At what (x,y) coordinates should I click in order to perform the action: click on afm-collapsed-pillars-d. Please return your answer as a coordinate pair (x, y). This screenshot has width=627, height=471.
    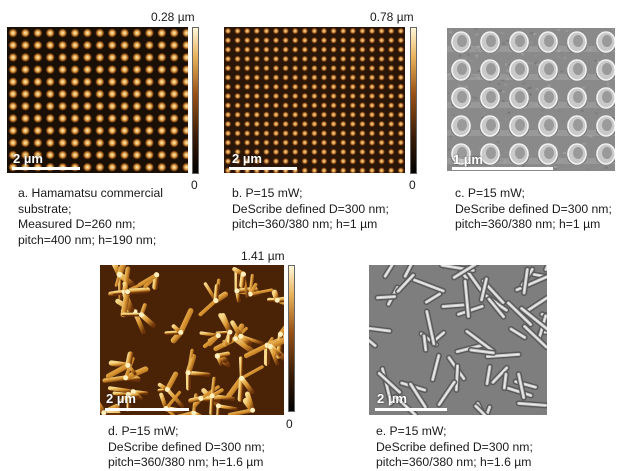
    Looking at the image, I should click on (192, 340).